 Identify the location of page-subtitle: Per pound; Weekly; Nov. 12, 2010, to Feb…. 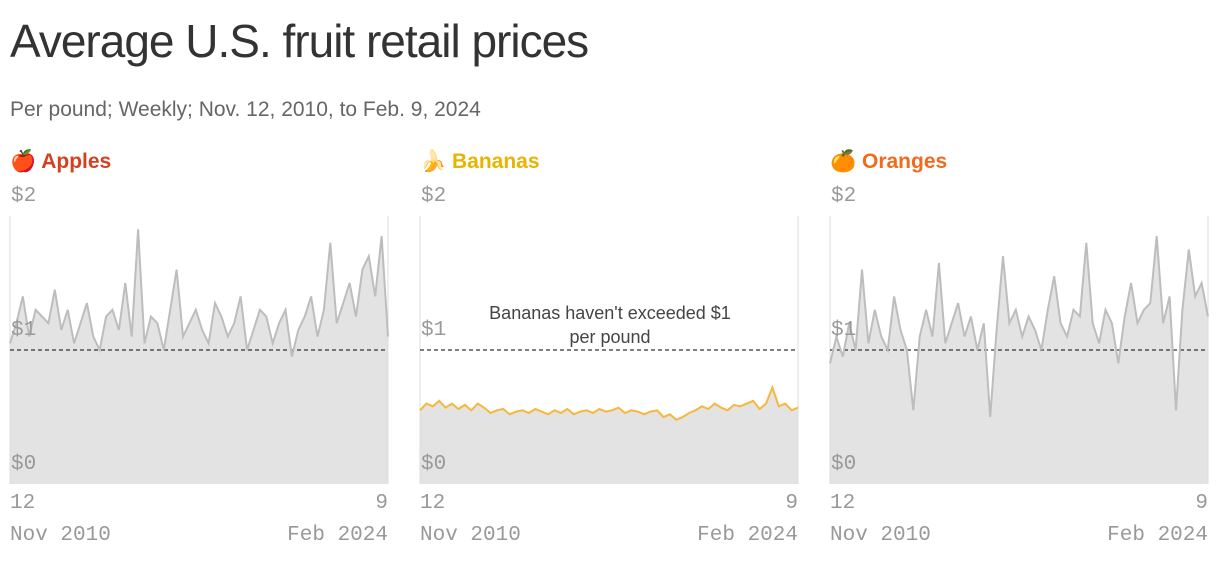
(245, 109).